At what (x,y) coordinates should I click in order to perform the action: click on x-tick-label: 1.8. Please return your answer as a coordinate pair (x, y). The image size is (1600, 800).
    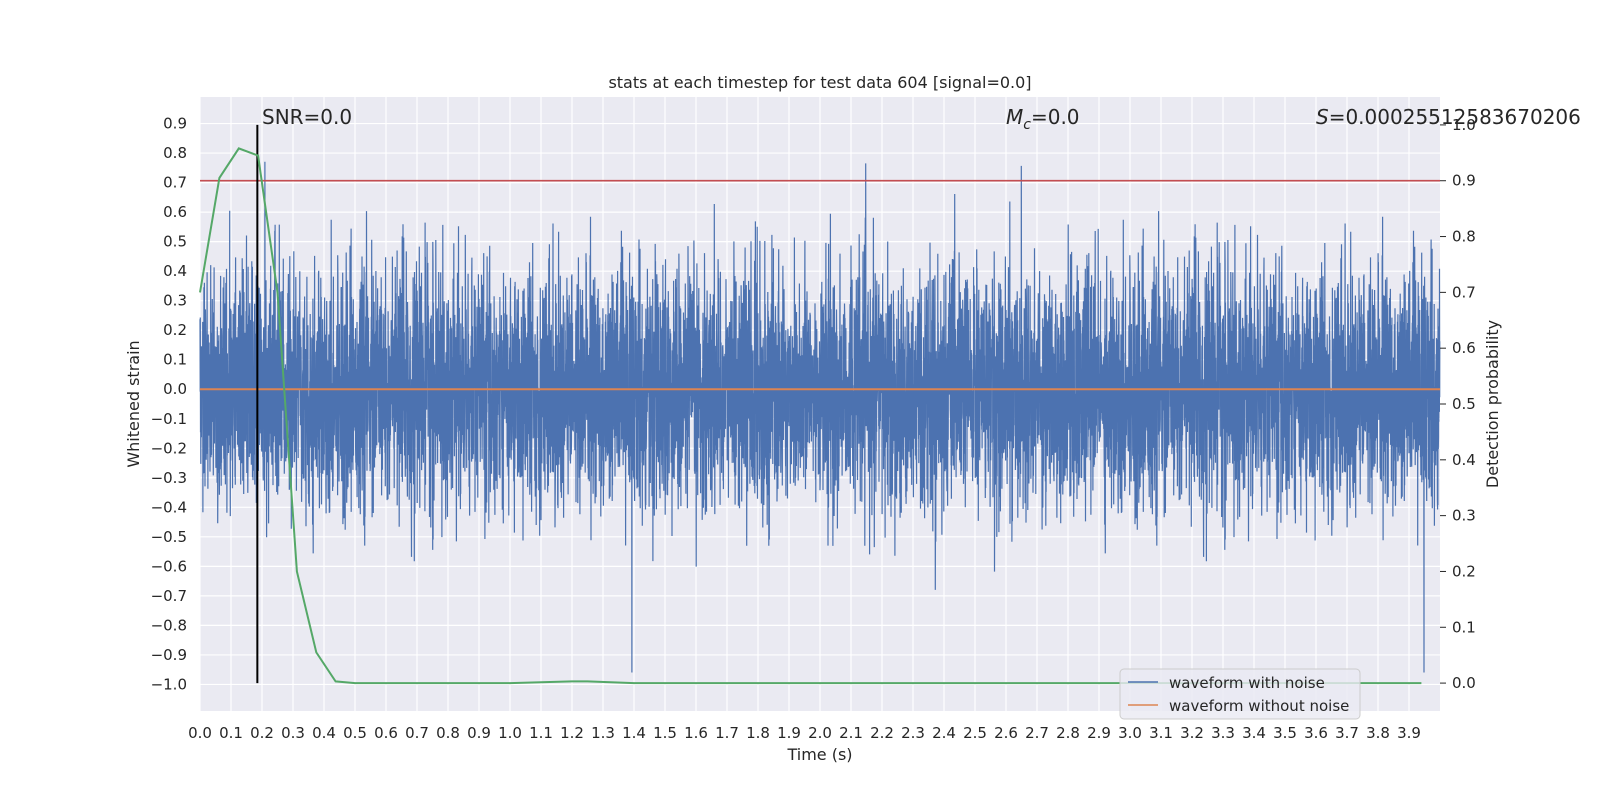
    Looking at the image, I should click on (758, 733).